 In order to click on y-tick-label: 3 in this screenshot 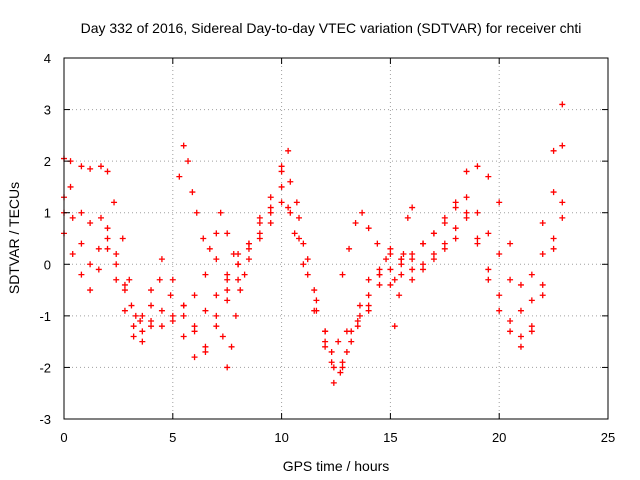, I will do `click(47, 110)`.